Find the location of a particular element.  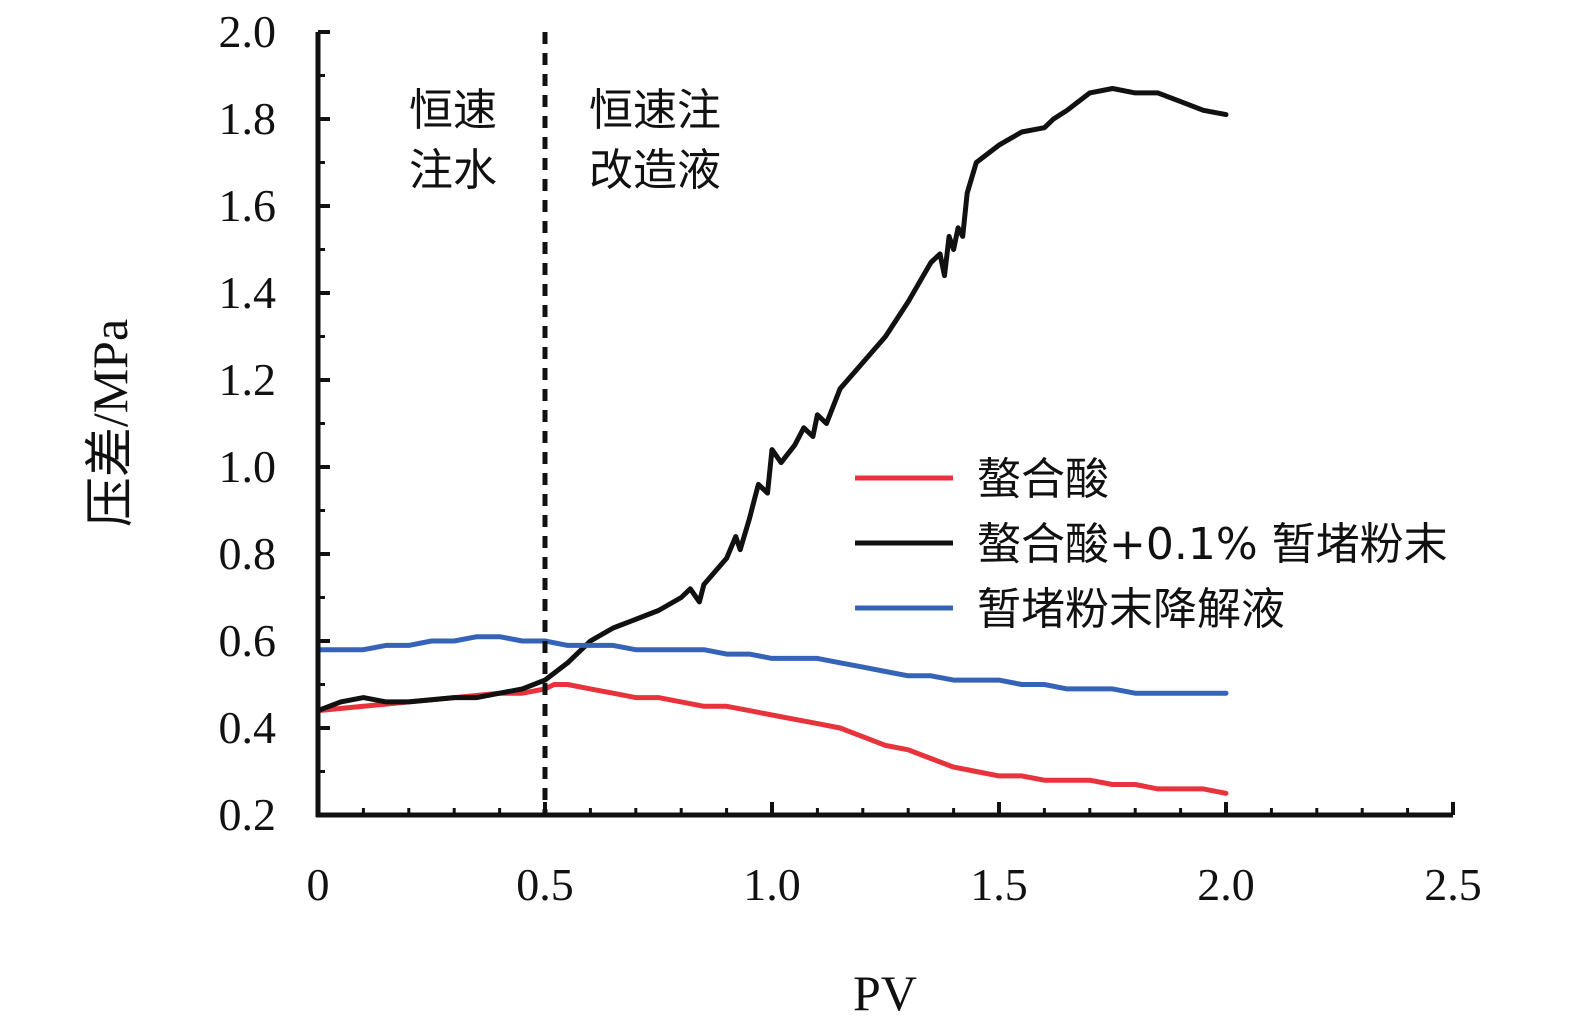

phase-label-2: 恒速注 is located at coordinates (655, 110).